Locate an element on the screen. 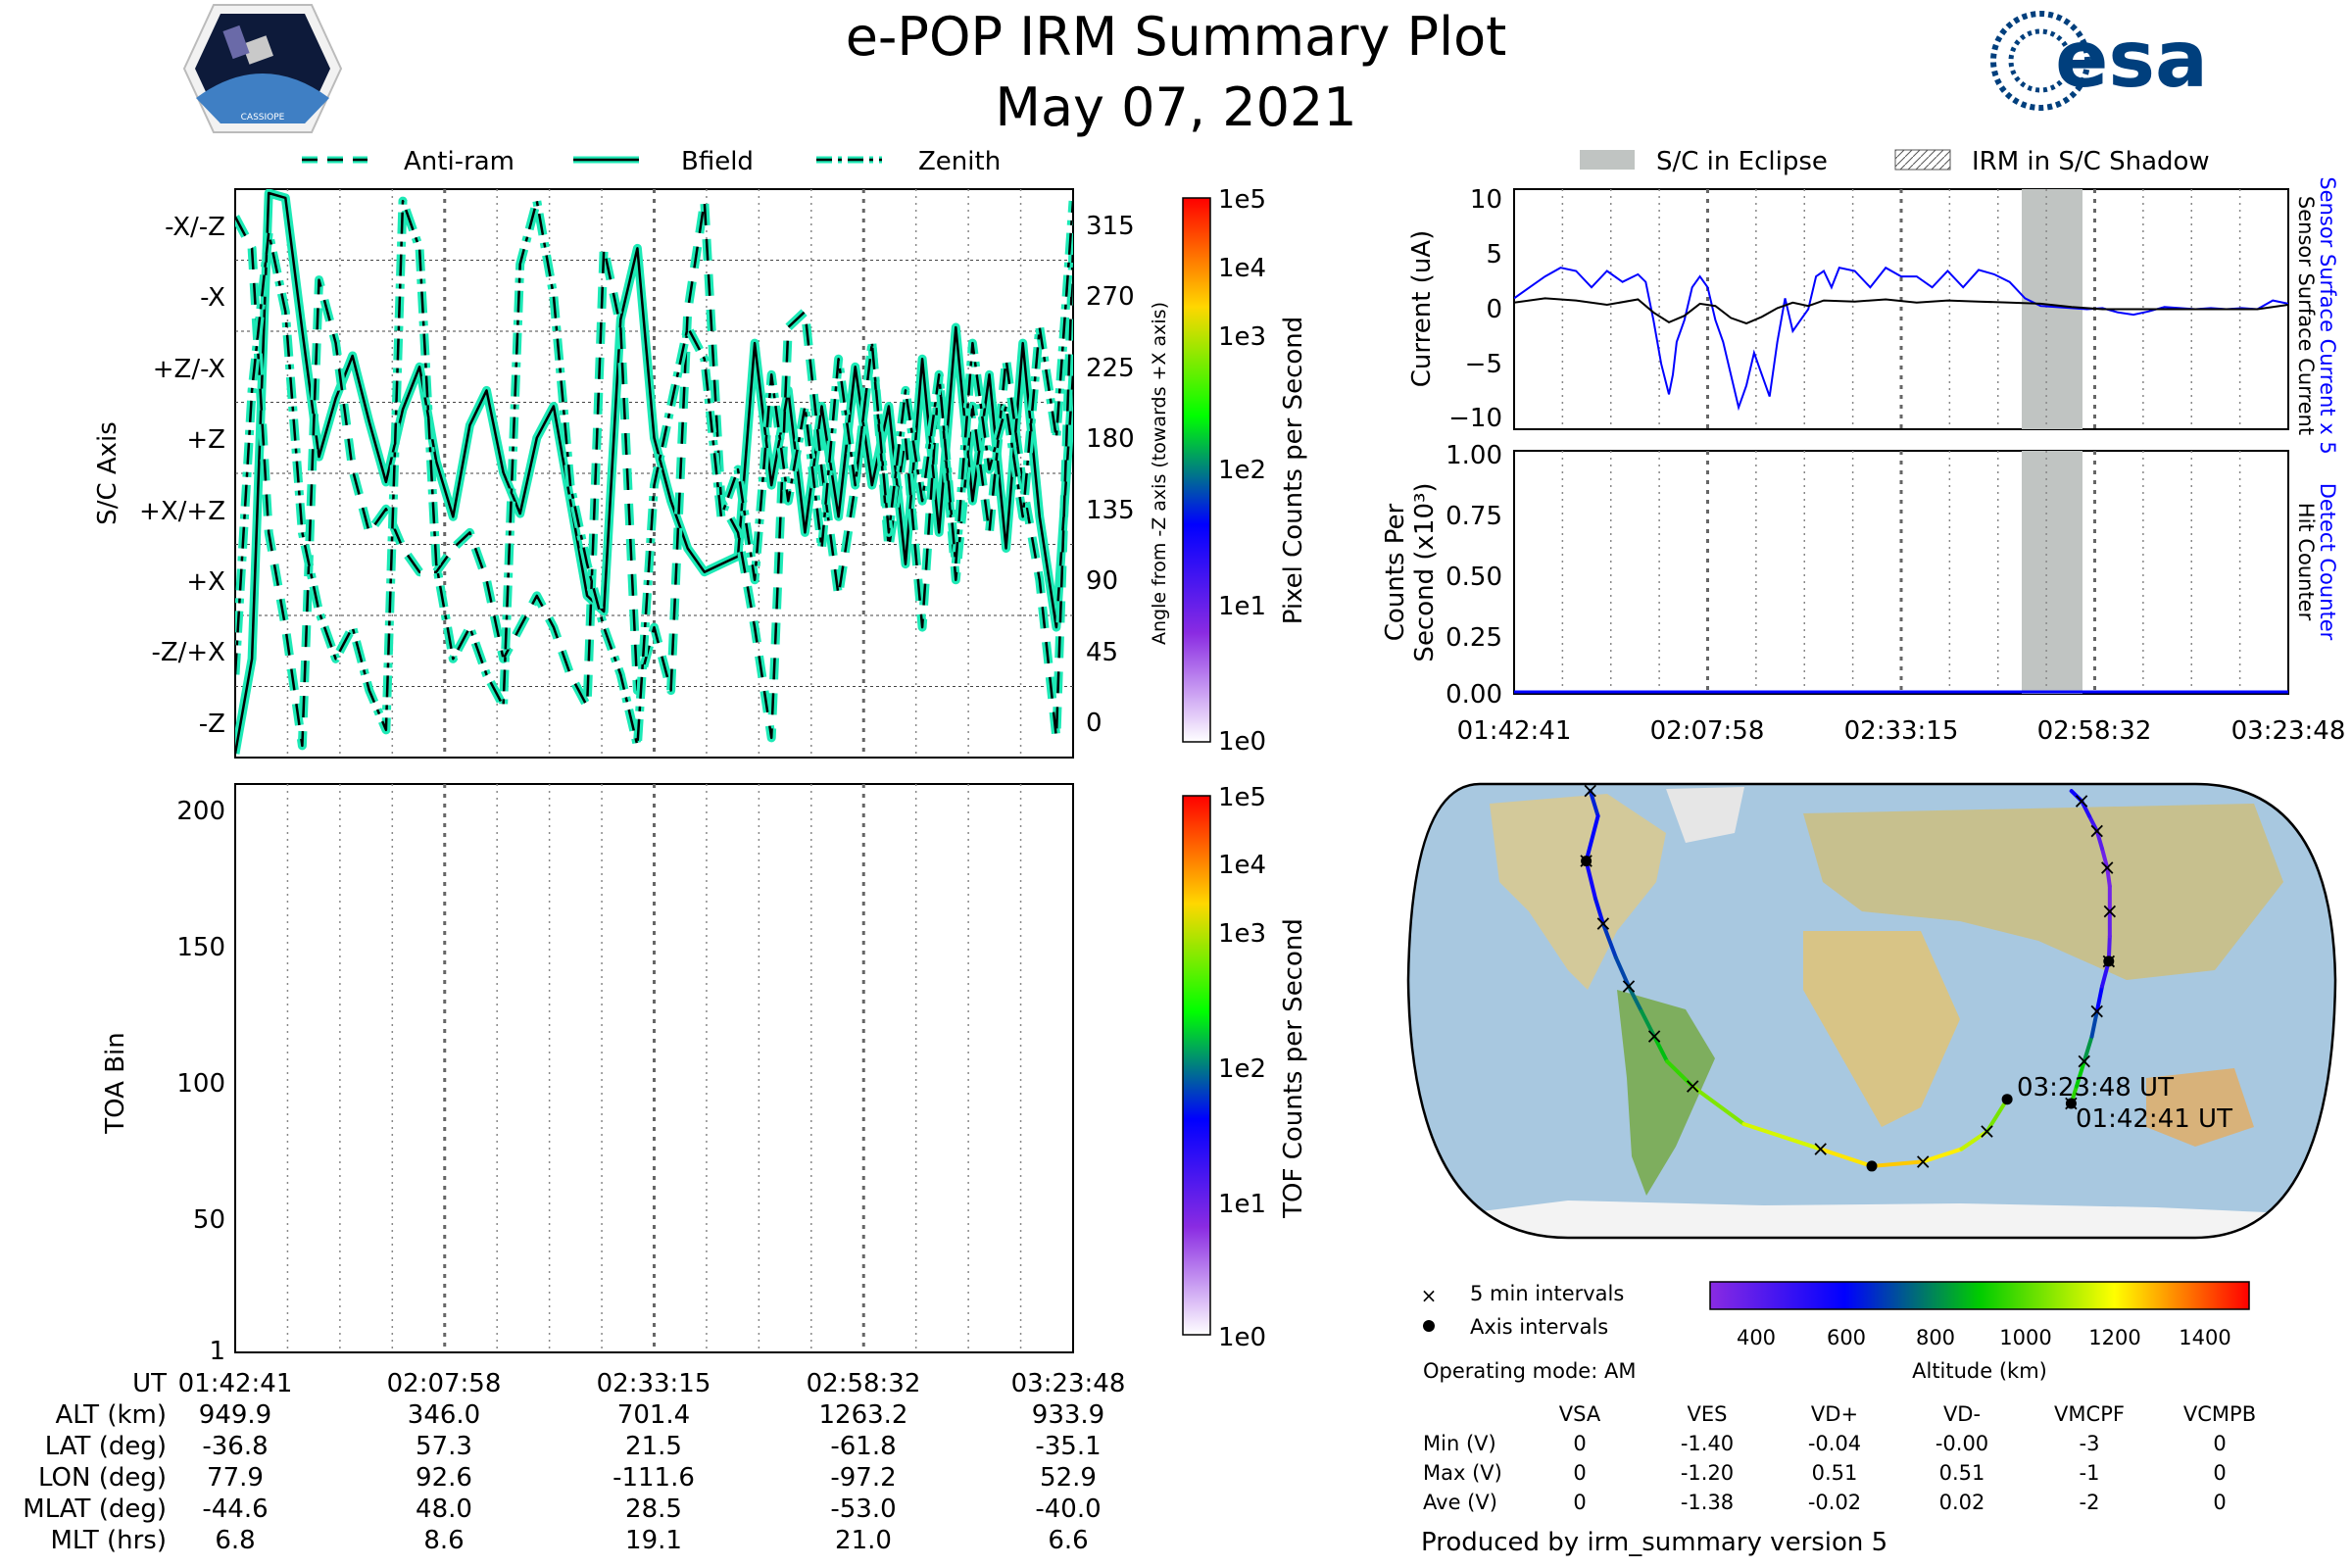 The height and width of the screenshot is (1568, 2352). counts-tick-label: 0.75 is located at coordinates (1474, 516).